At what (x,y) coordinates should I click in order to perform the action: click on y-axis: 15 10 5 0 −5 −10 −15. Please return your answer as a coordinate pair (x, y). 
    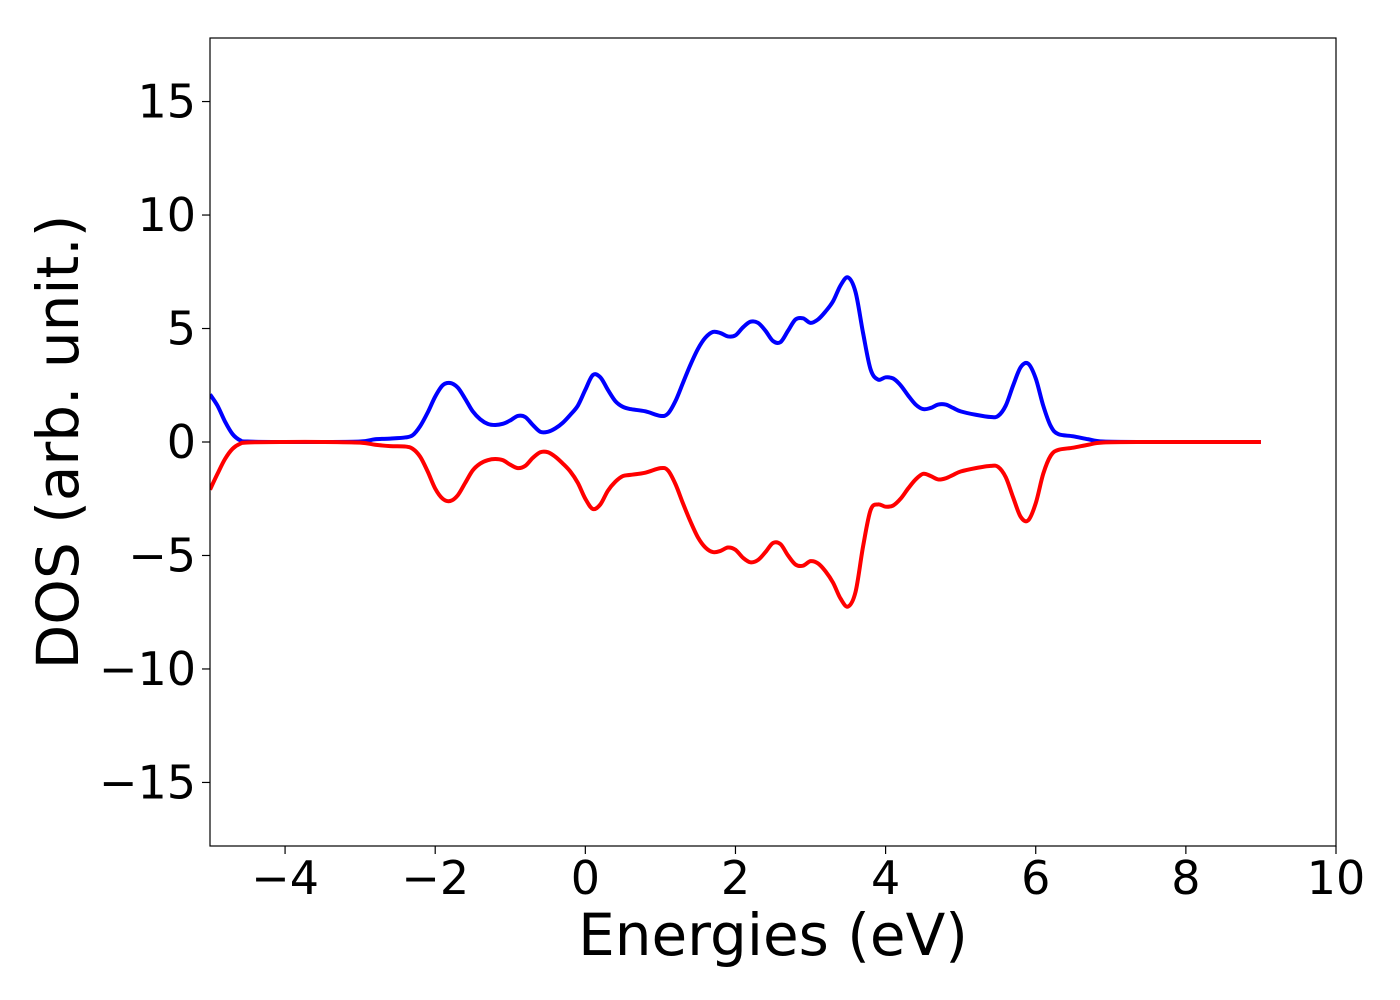
    Looking at the image, I should click on (154, 442).